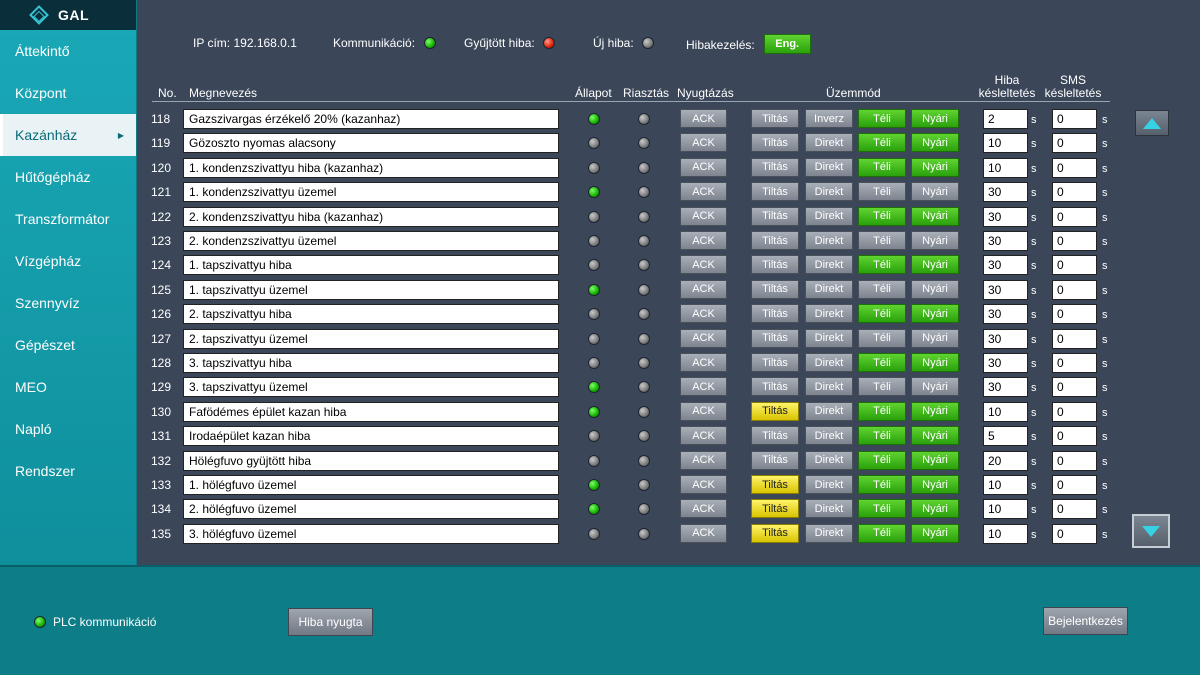  Describe the element at coordinates (68, 387) in the screenshot. I see `sidebar-item-meo: MEO` at that location.